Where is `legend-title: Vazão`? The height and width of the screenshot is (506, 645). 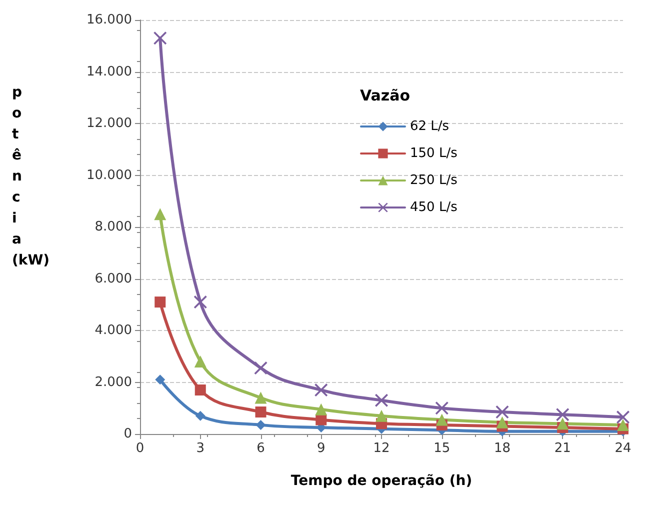 legend-title: Vazão is located at coordinates (385, 95).